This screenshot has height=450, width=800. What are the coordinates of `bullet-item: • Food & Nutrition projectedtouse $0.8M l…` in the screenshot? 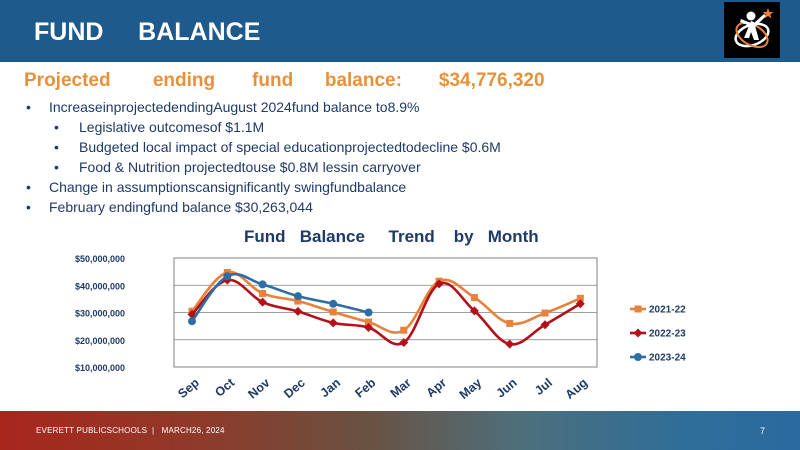 It's located at (376, 167).